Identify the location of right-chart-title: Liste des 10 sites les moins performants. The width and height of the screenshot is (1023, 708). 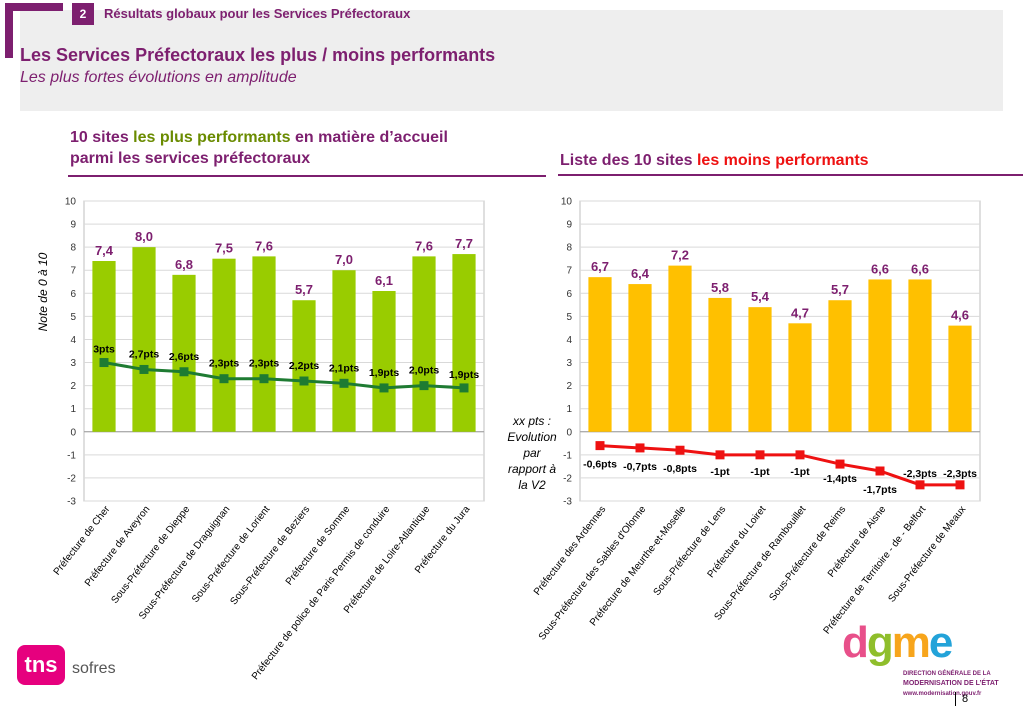
(780, 160).